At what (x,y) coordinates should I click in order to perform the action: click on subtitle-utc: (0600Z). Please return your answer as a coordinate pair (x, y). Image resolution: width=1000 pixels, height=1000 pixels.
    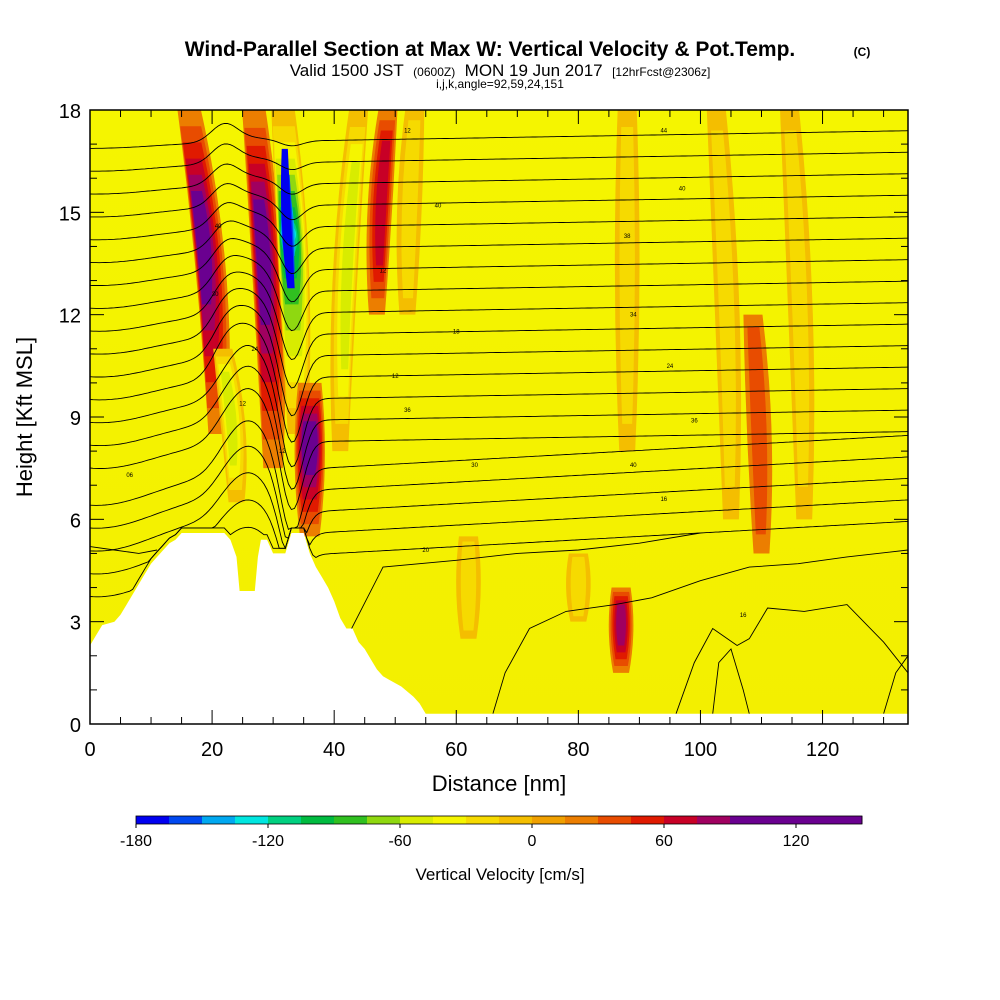
    Looking at the image, I should click on (434, 72).